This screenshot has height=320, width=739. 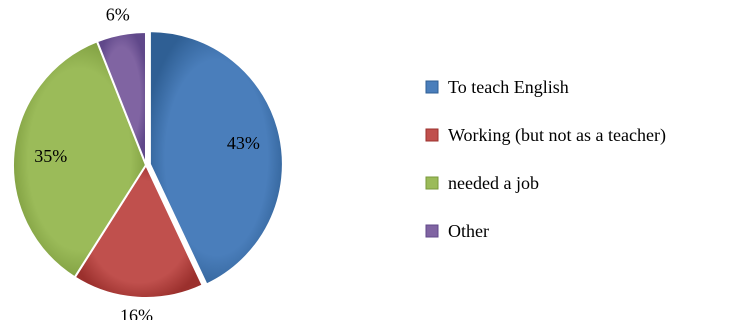 I want to click on legend-swatch-to-teach-english, so click(x=432, y=87).